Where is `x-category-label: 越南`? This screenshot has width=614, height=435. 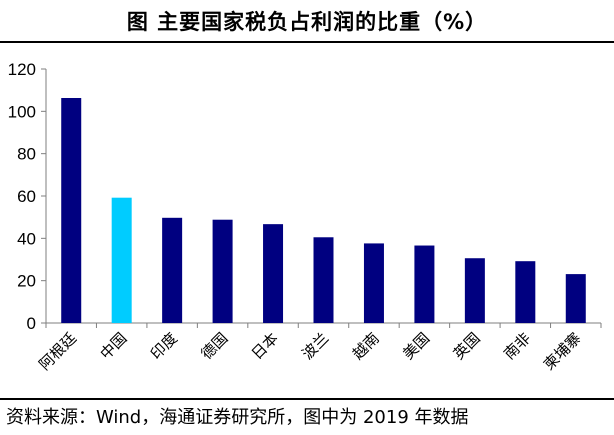 x-category-label: 越南 is located at coordinates (366, 346).